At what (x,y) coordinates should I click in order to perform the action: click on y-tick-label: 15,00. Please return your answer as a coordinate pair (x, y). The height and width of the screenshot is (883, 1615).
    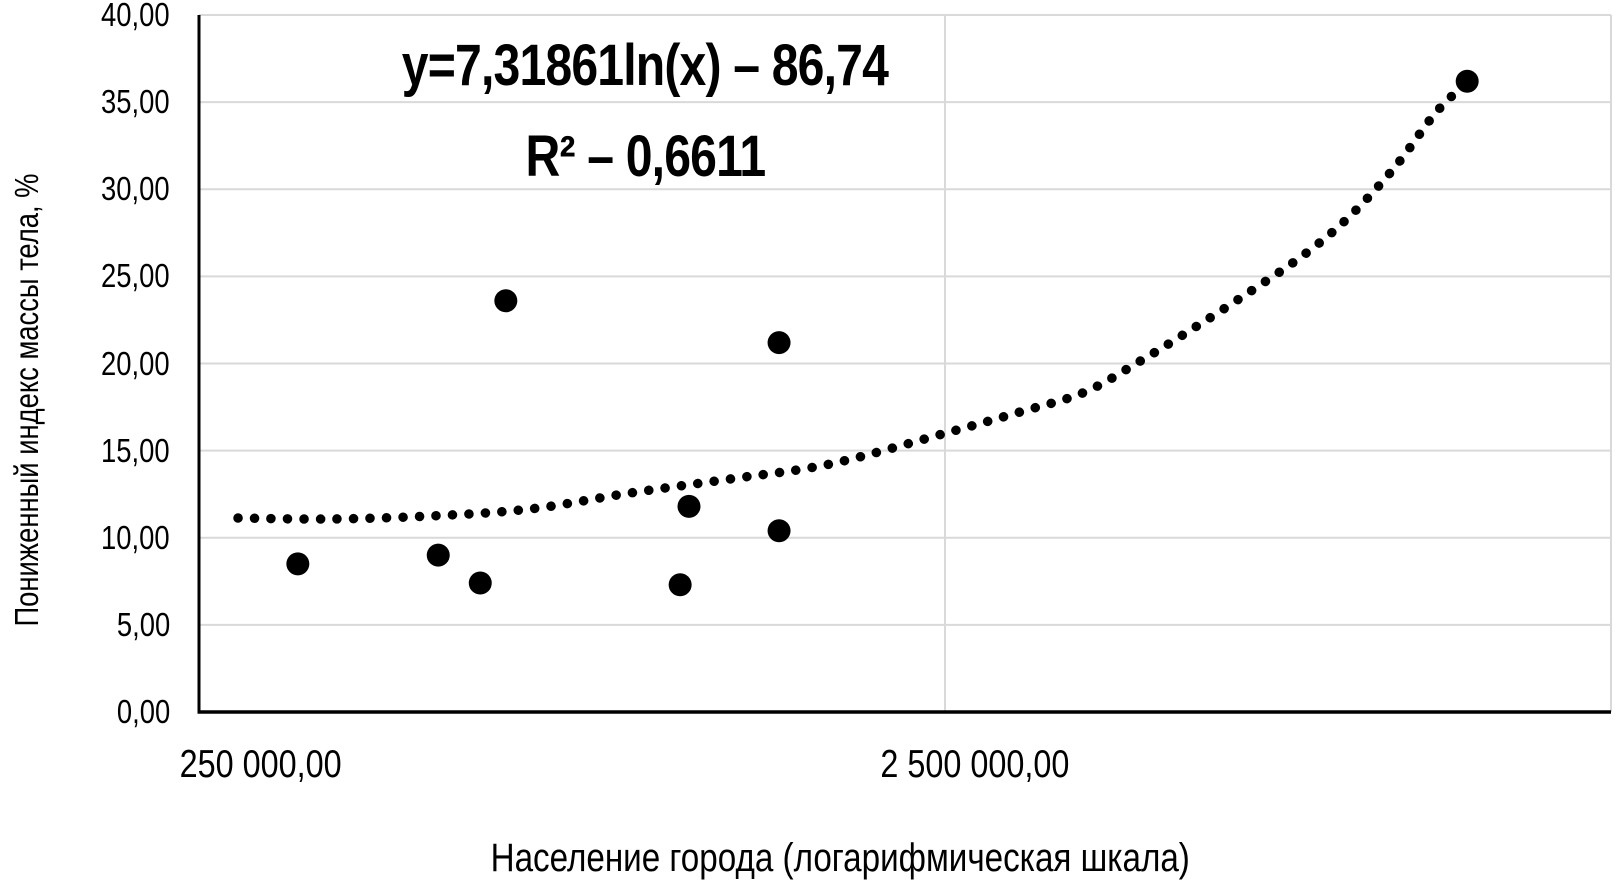
    Looking at the image, I should click on (85, 450).